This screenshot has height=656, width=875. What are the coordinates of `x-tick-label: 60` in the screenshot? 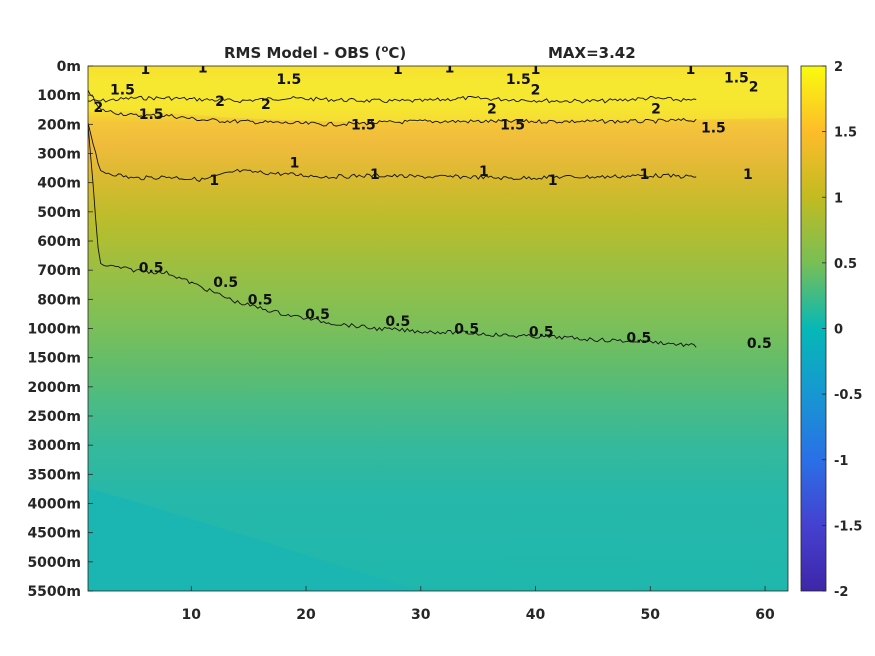 It's located at (765, 615).